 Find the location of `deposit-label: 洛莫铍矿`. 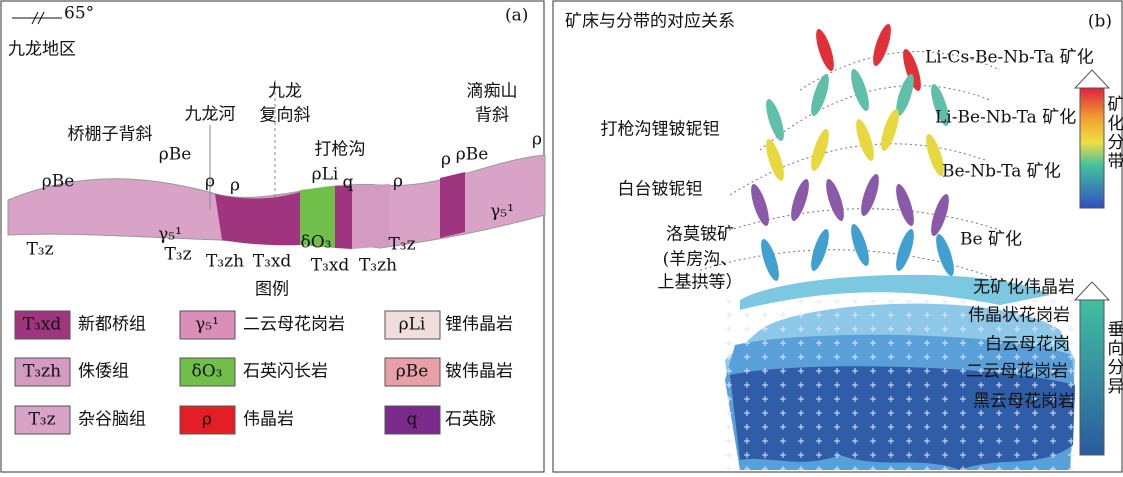

deposit-label: 洛莫铍矿 is located at coordinates (700, 235).